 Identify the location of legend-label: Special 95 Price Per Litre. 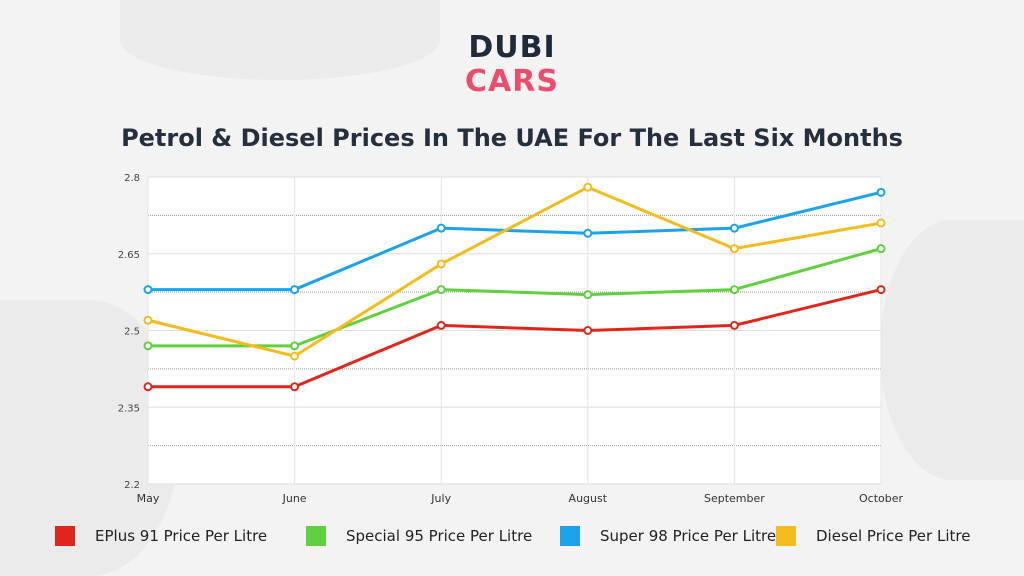
(439, 536).